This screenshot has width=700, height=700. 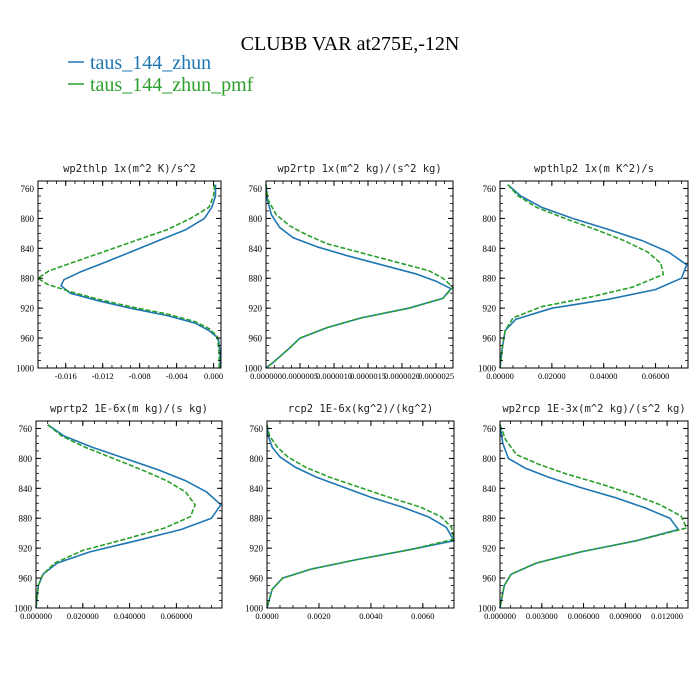 What do you see at coordinates (66, 376) in the screenshot?
I see `x-tick-label: -0.016` at bounding box center [66, 376].